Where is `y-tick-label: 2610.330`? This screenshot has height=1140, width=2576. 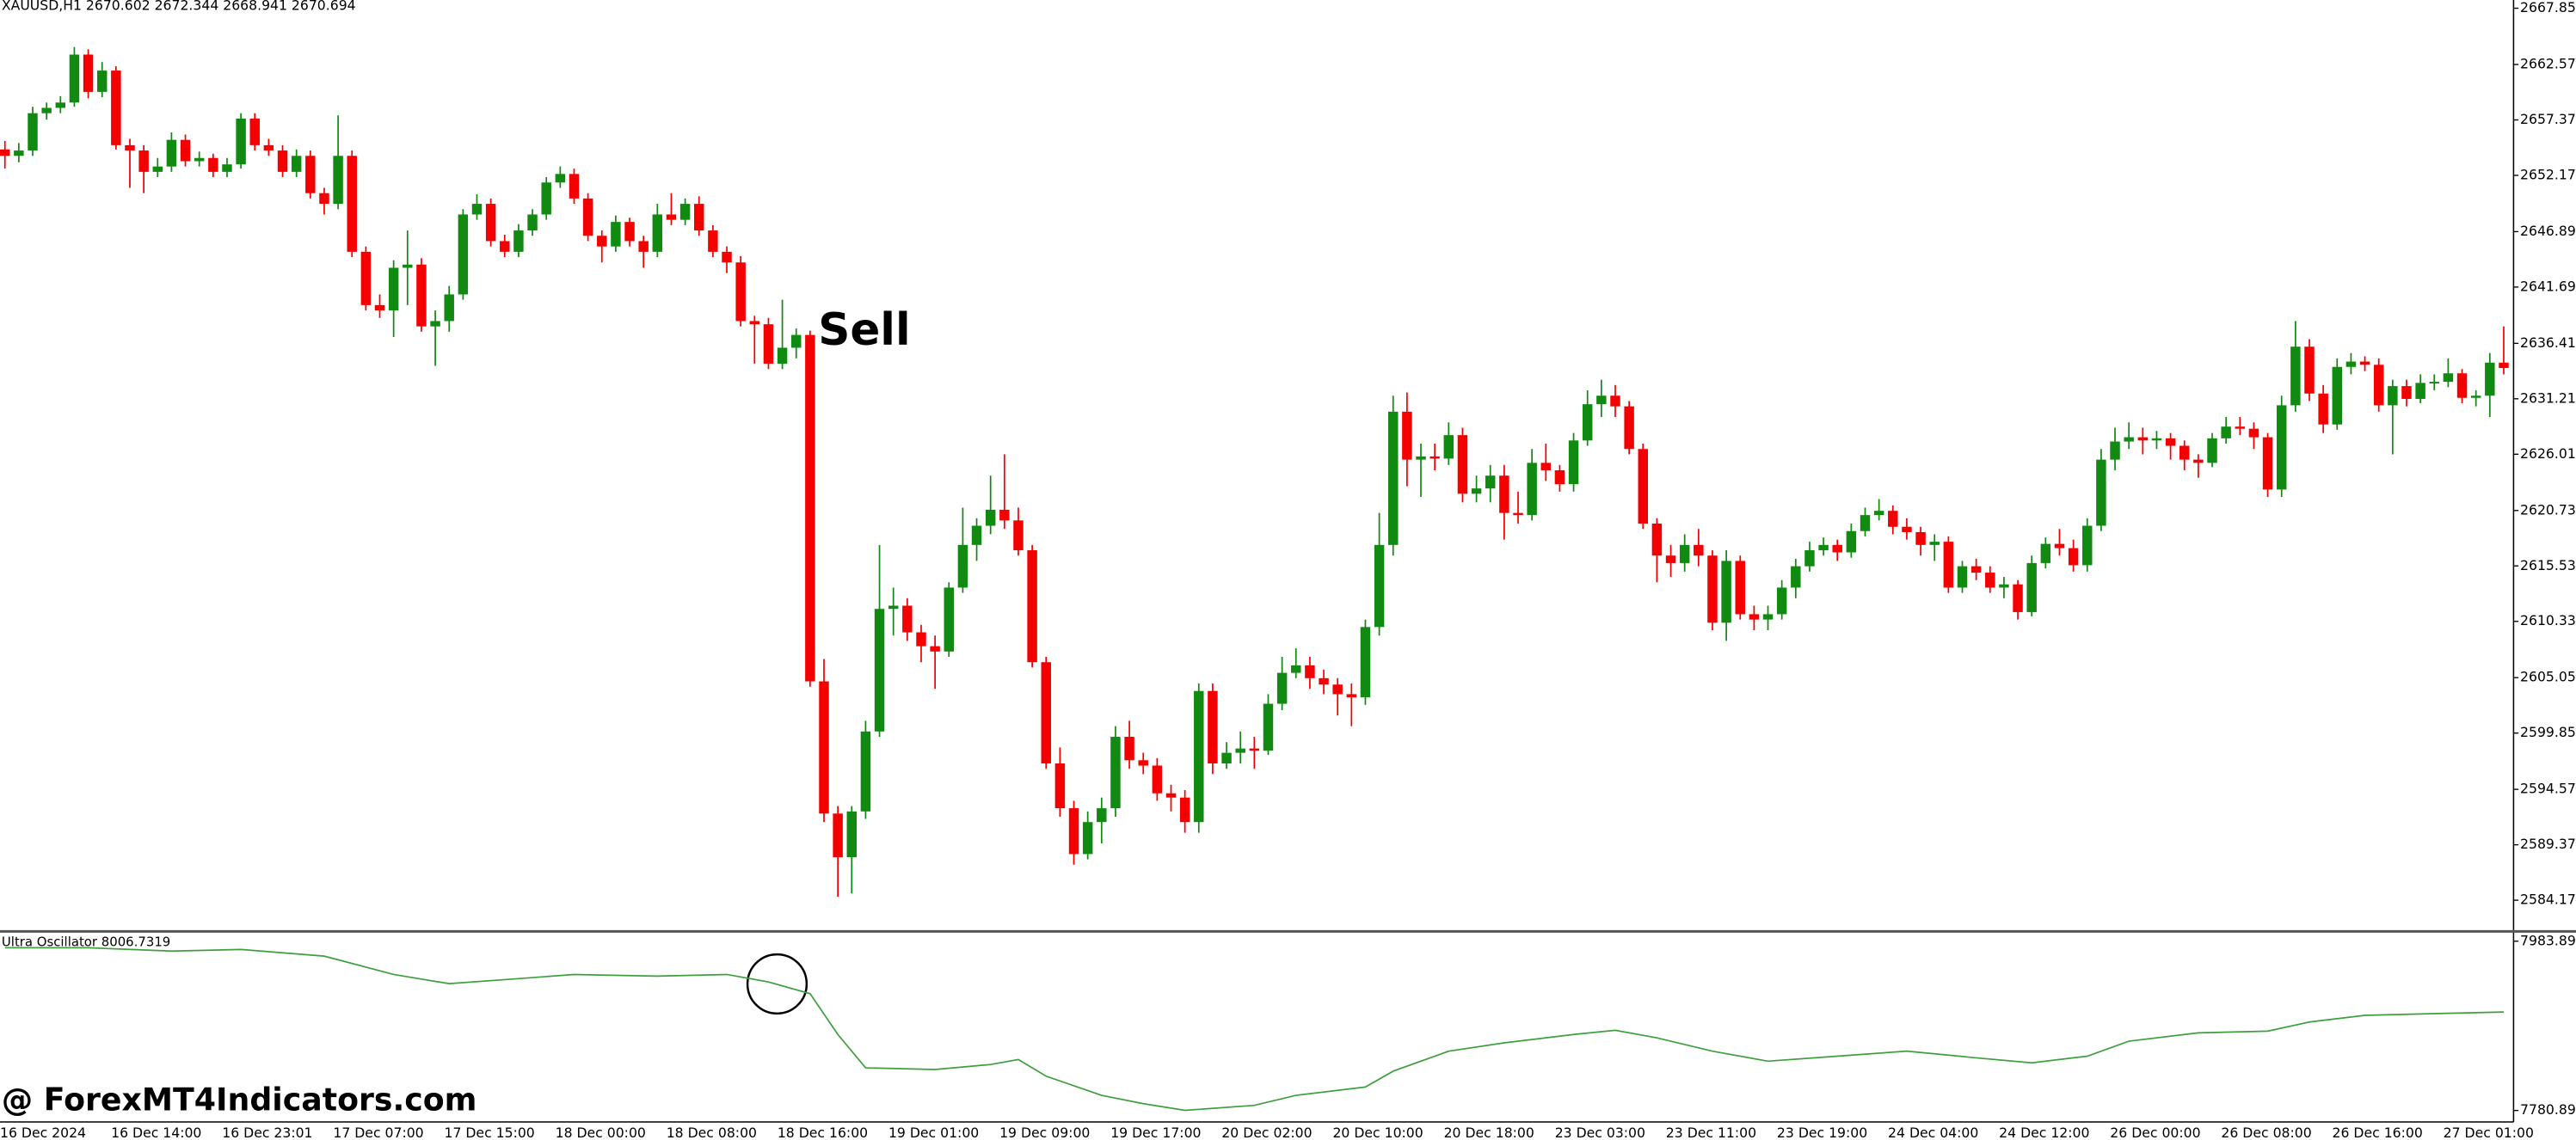
y-tick-label: 2610.330 is located at coordinates (2548, 620).